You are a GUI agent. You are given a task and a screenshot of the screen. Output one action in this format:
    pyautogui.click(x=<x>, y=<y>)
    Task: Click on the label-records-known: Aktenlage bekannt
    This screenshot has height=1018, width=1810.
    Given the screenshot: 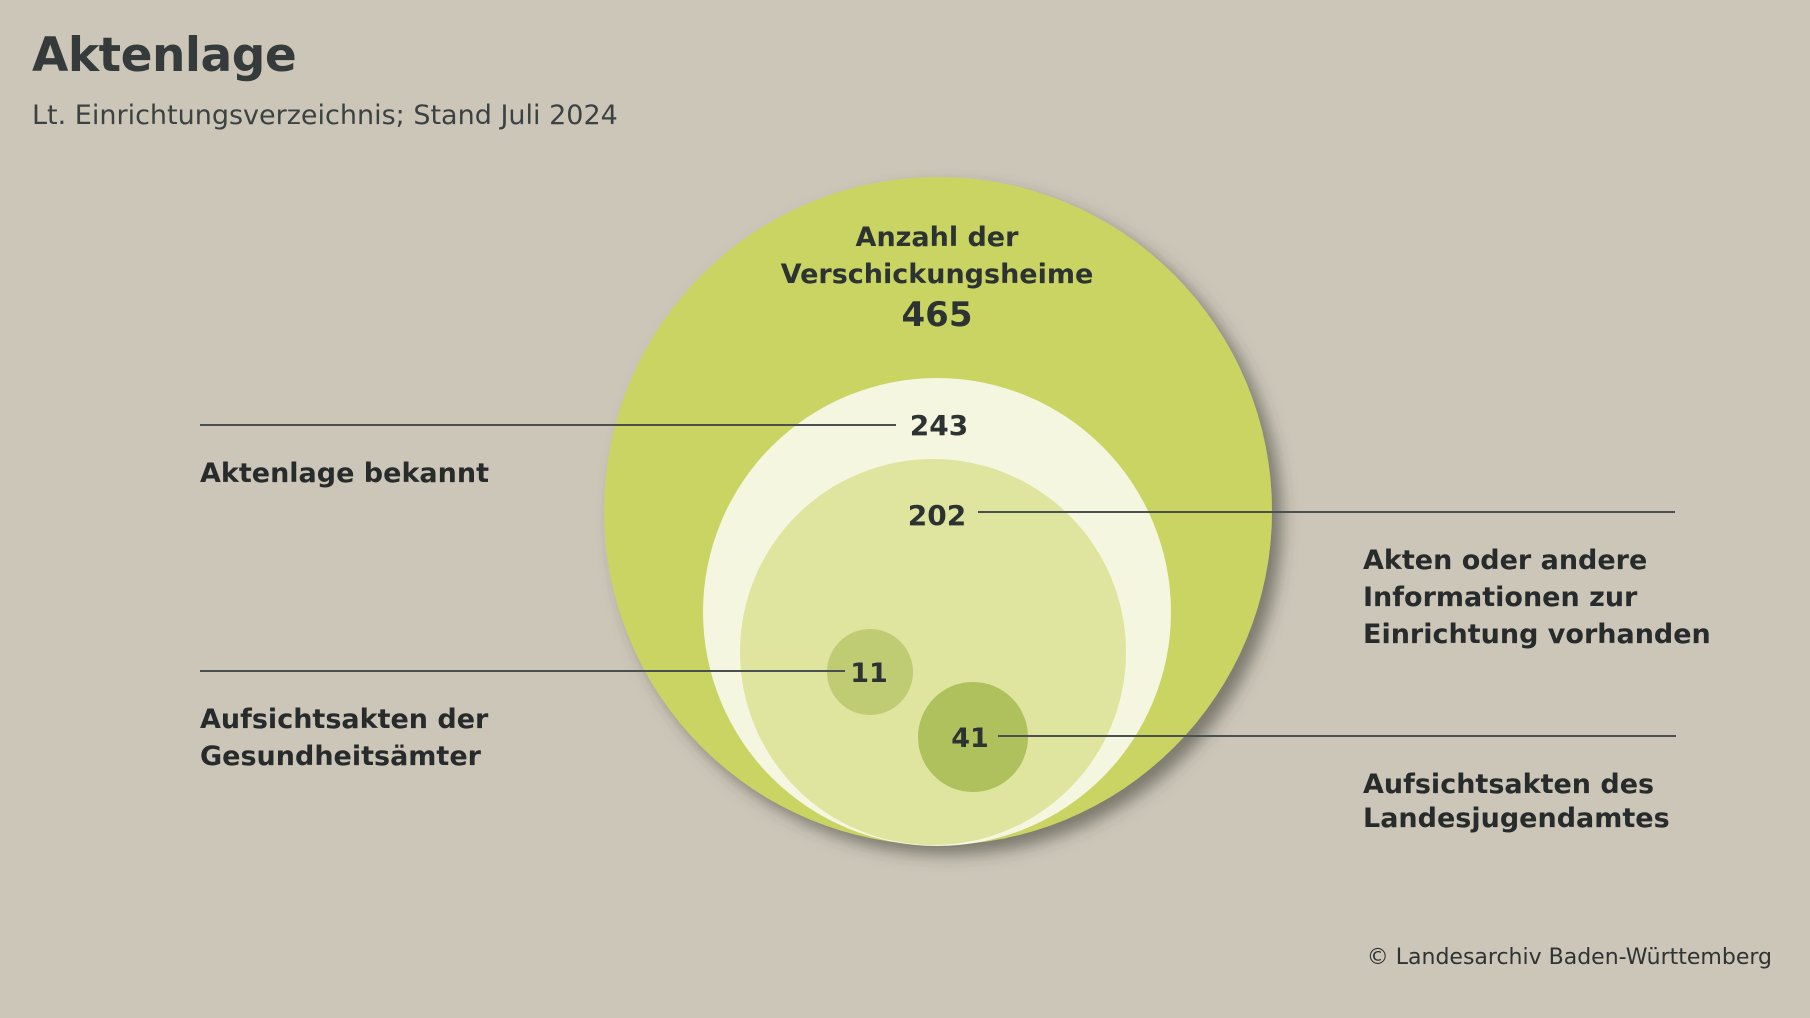 What is the action you would take?
    pyautogui.click(x=344, y=473)
    